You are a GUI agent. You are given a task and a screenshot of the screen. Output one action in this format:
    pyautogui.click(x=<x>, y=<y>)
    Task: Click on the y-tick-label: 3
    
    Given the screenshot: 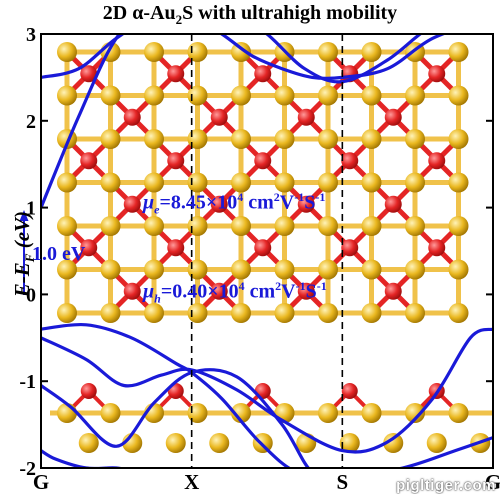 What is the action you would take?
    pyautogui.click(x=31, y=35)
    